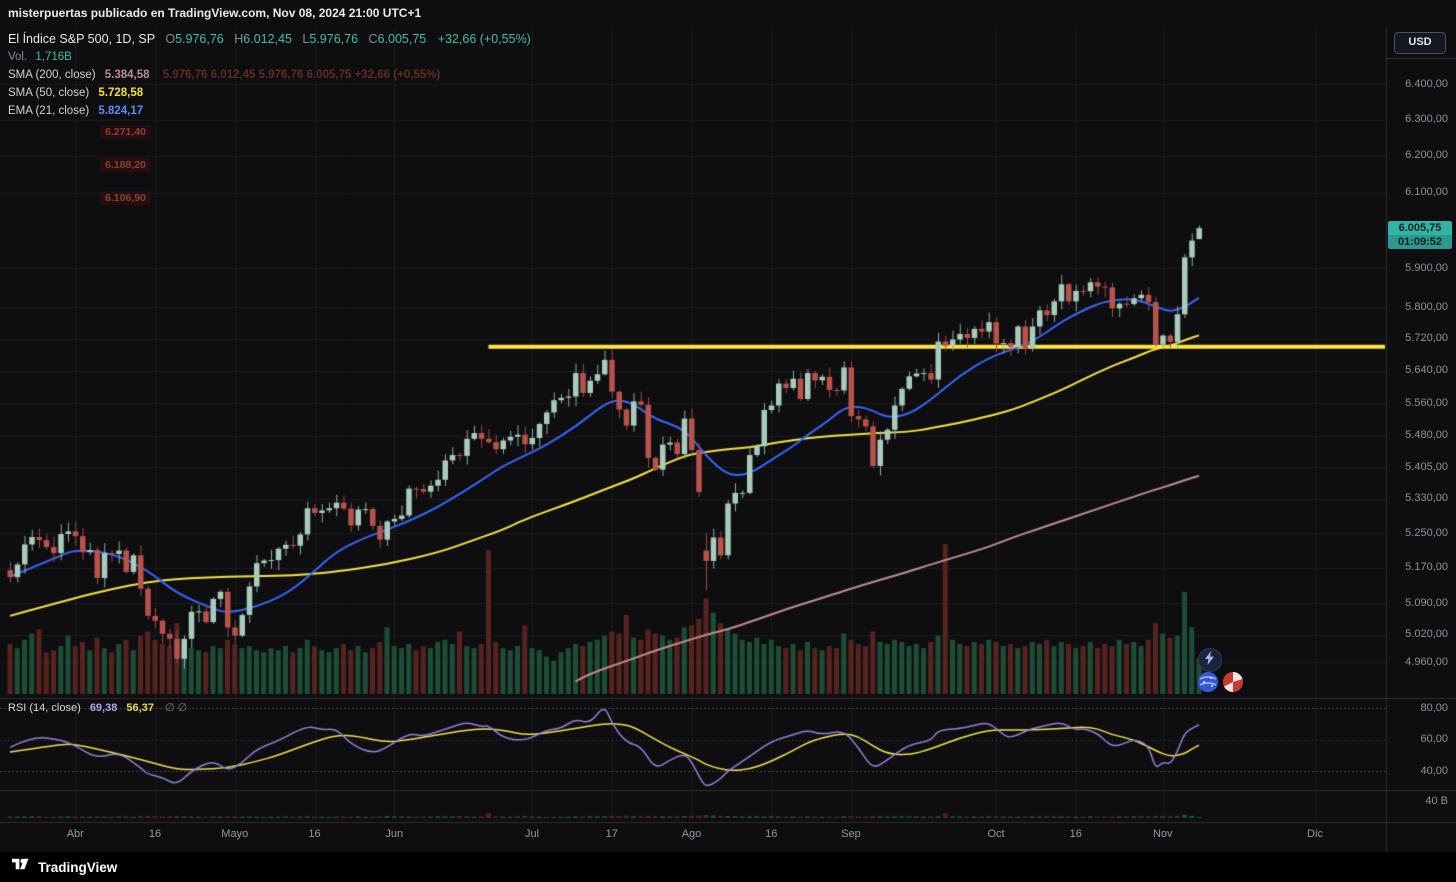 The width and height of the screenshot is (1456, 882). I want to click on tradingview-brand-text: TradingView, so click(78, 867).